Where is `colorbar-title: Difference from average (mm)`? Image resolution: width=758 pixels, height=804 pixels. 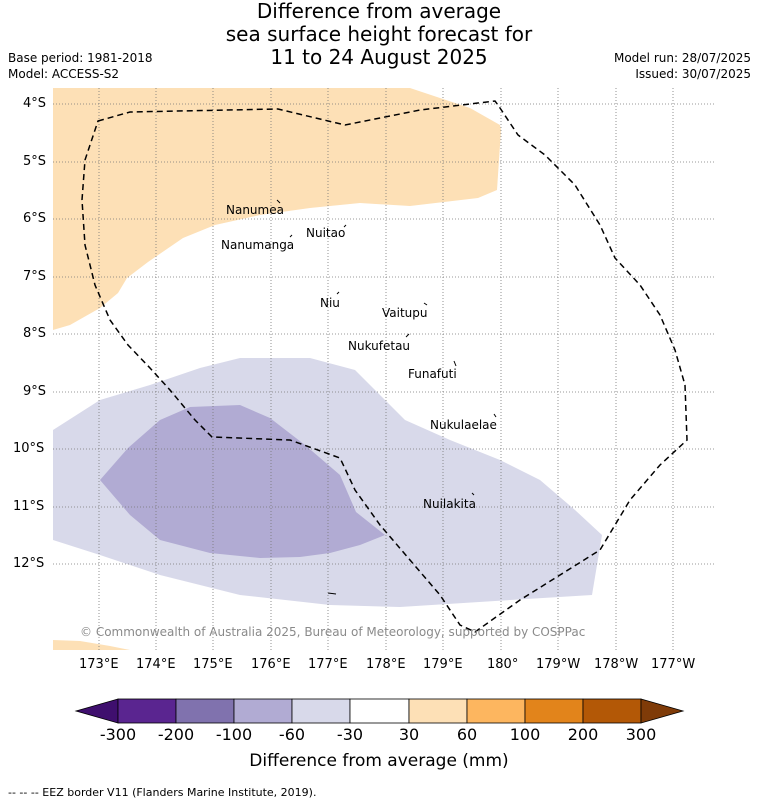 colorbar-title: Difference from average (mm) is located at coordinates (379, 761).